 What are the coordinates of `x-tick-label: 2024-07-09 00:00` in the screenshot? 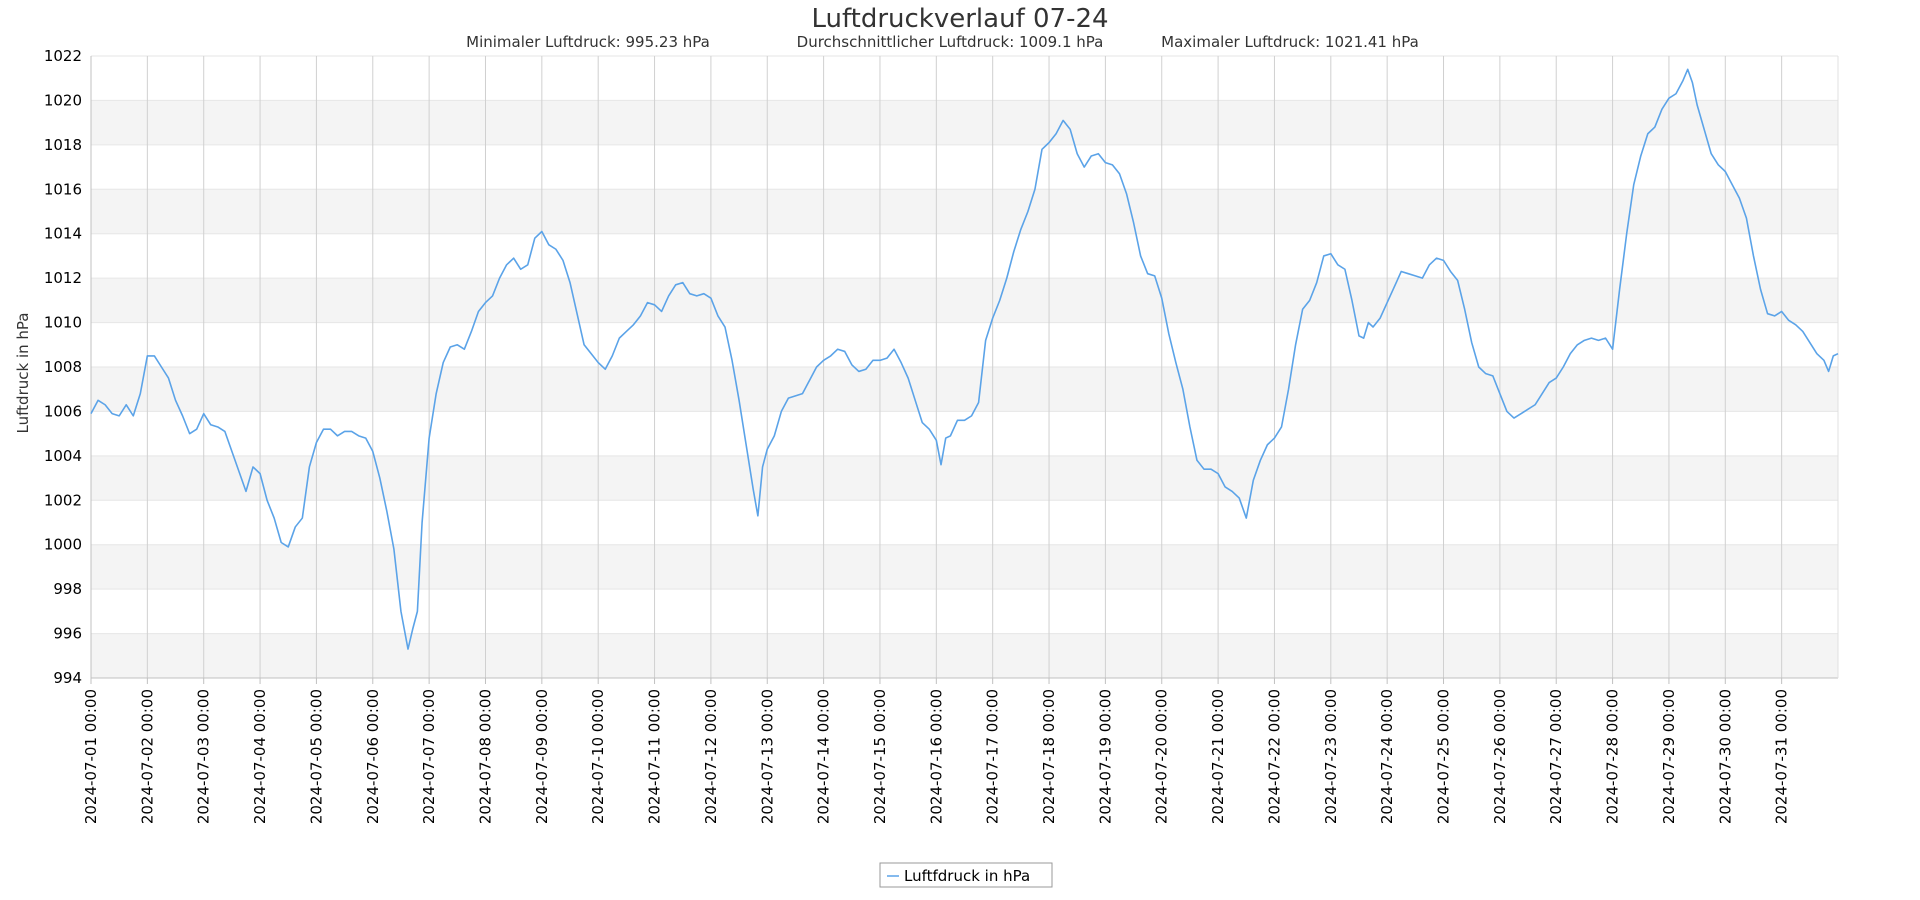 It's located at (542, 756).